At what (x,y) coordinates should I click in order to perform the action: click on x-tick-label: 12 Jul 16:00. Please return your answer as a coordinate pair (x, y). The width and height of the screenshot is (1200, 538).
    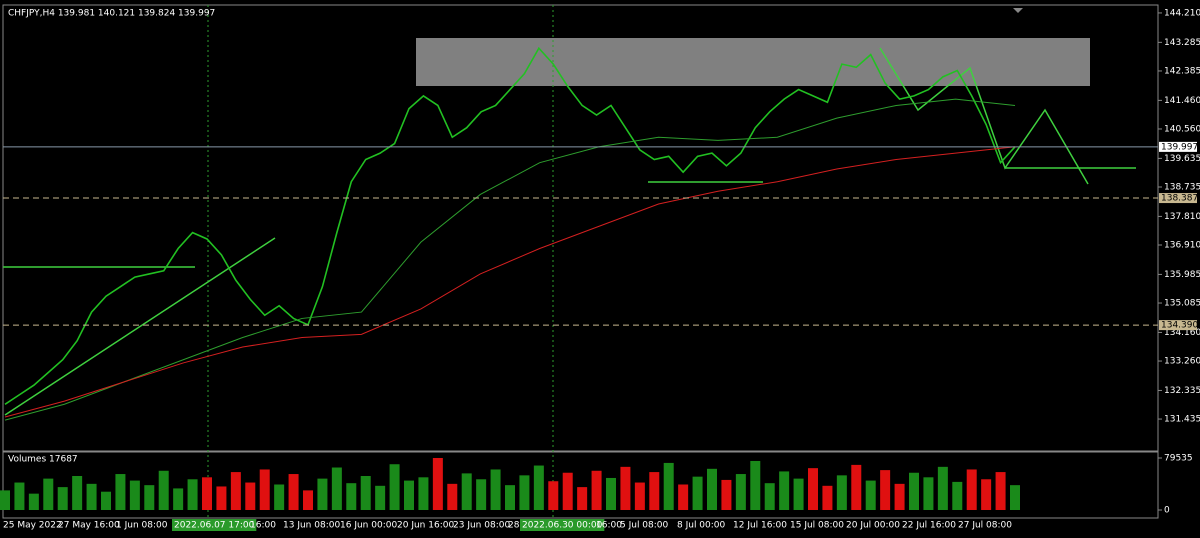
    Looking at the image, I should click on (760, 526).